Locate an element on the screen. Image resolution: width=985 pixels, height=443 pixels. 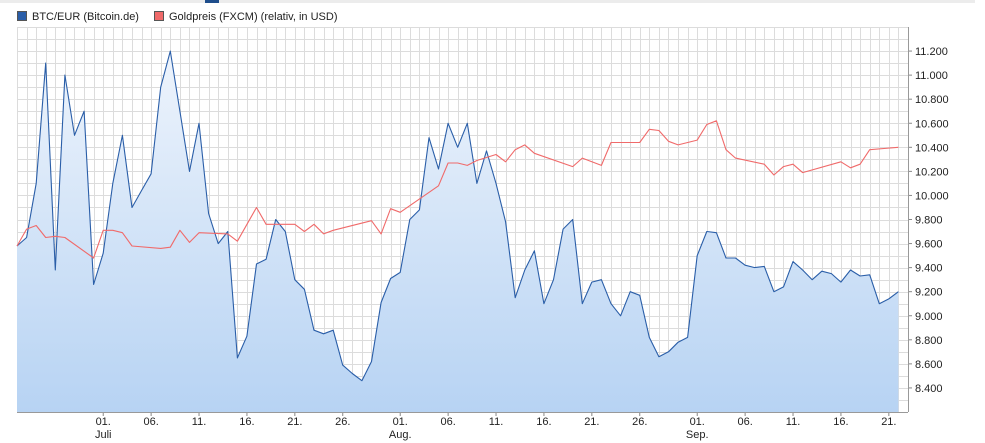
legend-item-btc: BTC/EUR (Bitcoin.de) is located at coordinates (78, 17).